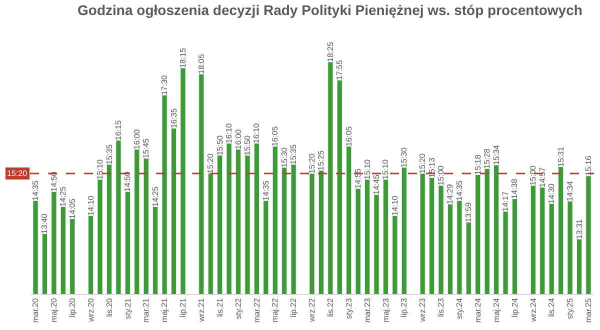 The height and width of the screenshot is (330, 600). I want to click on data-label: 18:05, so click(201, 64).